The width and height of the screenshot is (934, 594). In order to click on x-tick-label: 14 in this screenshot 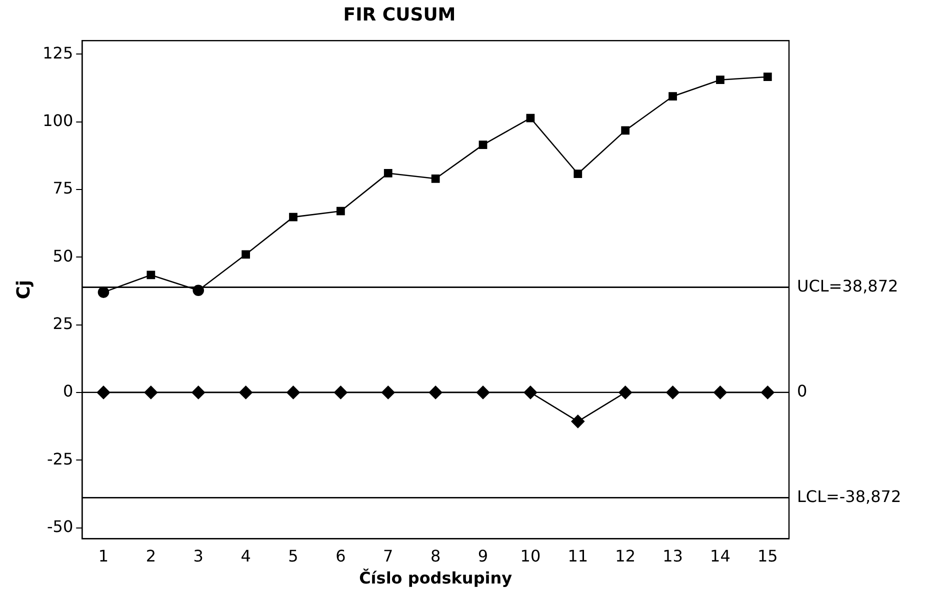, I will do `click(720, 556)`.